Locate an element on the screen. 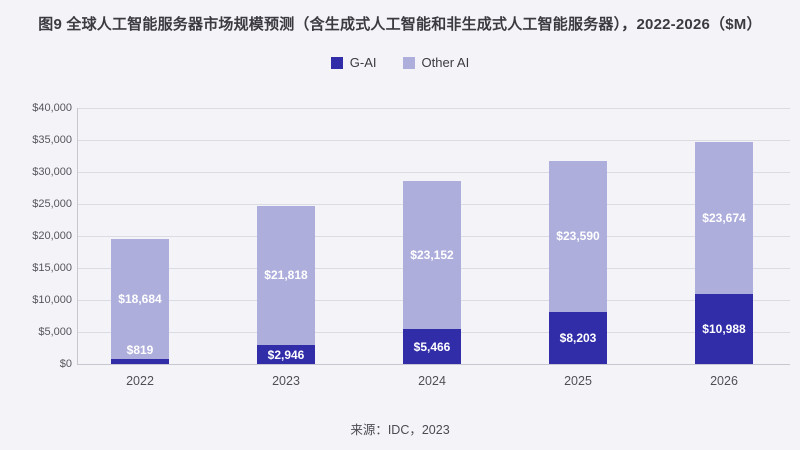 This screenshot has height=450, width=800. bar-2023: $21,818 $2,946 is located at coordinates (286, 284).